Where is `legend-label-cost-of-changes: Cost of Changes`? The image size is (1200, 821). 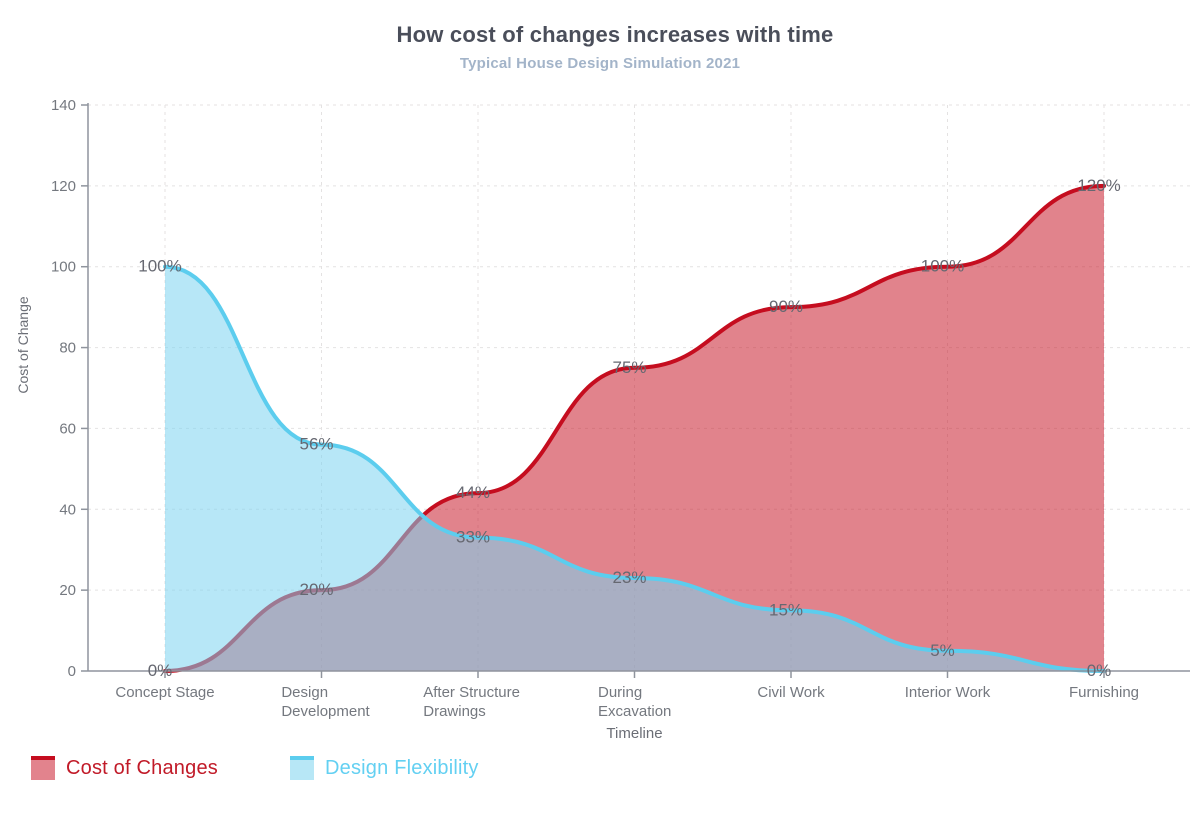 legend-label-cost-of-changes: Cost of Changes is located at coordinates (142, 767).